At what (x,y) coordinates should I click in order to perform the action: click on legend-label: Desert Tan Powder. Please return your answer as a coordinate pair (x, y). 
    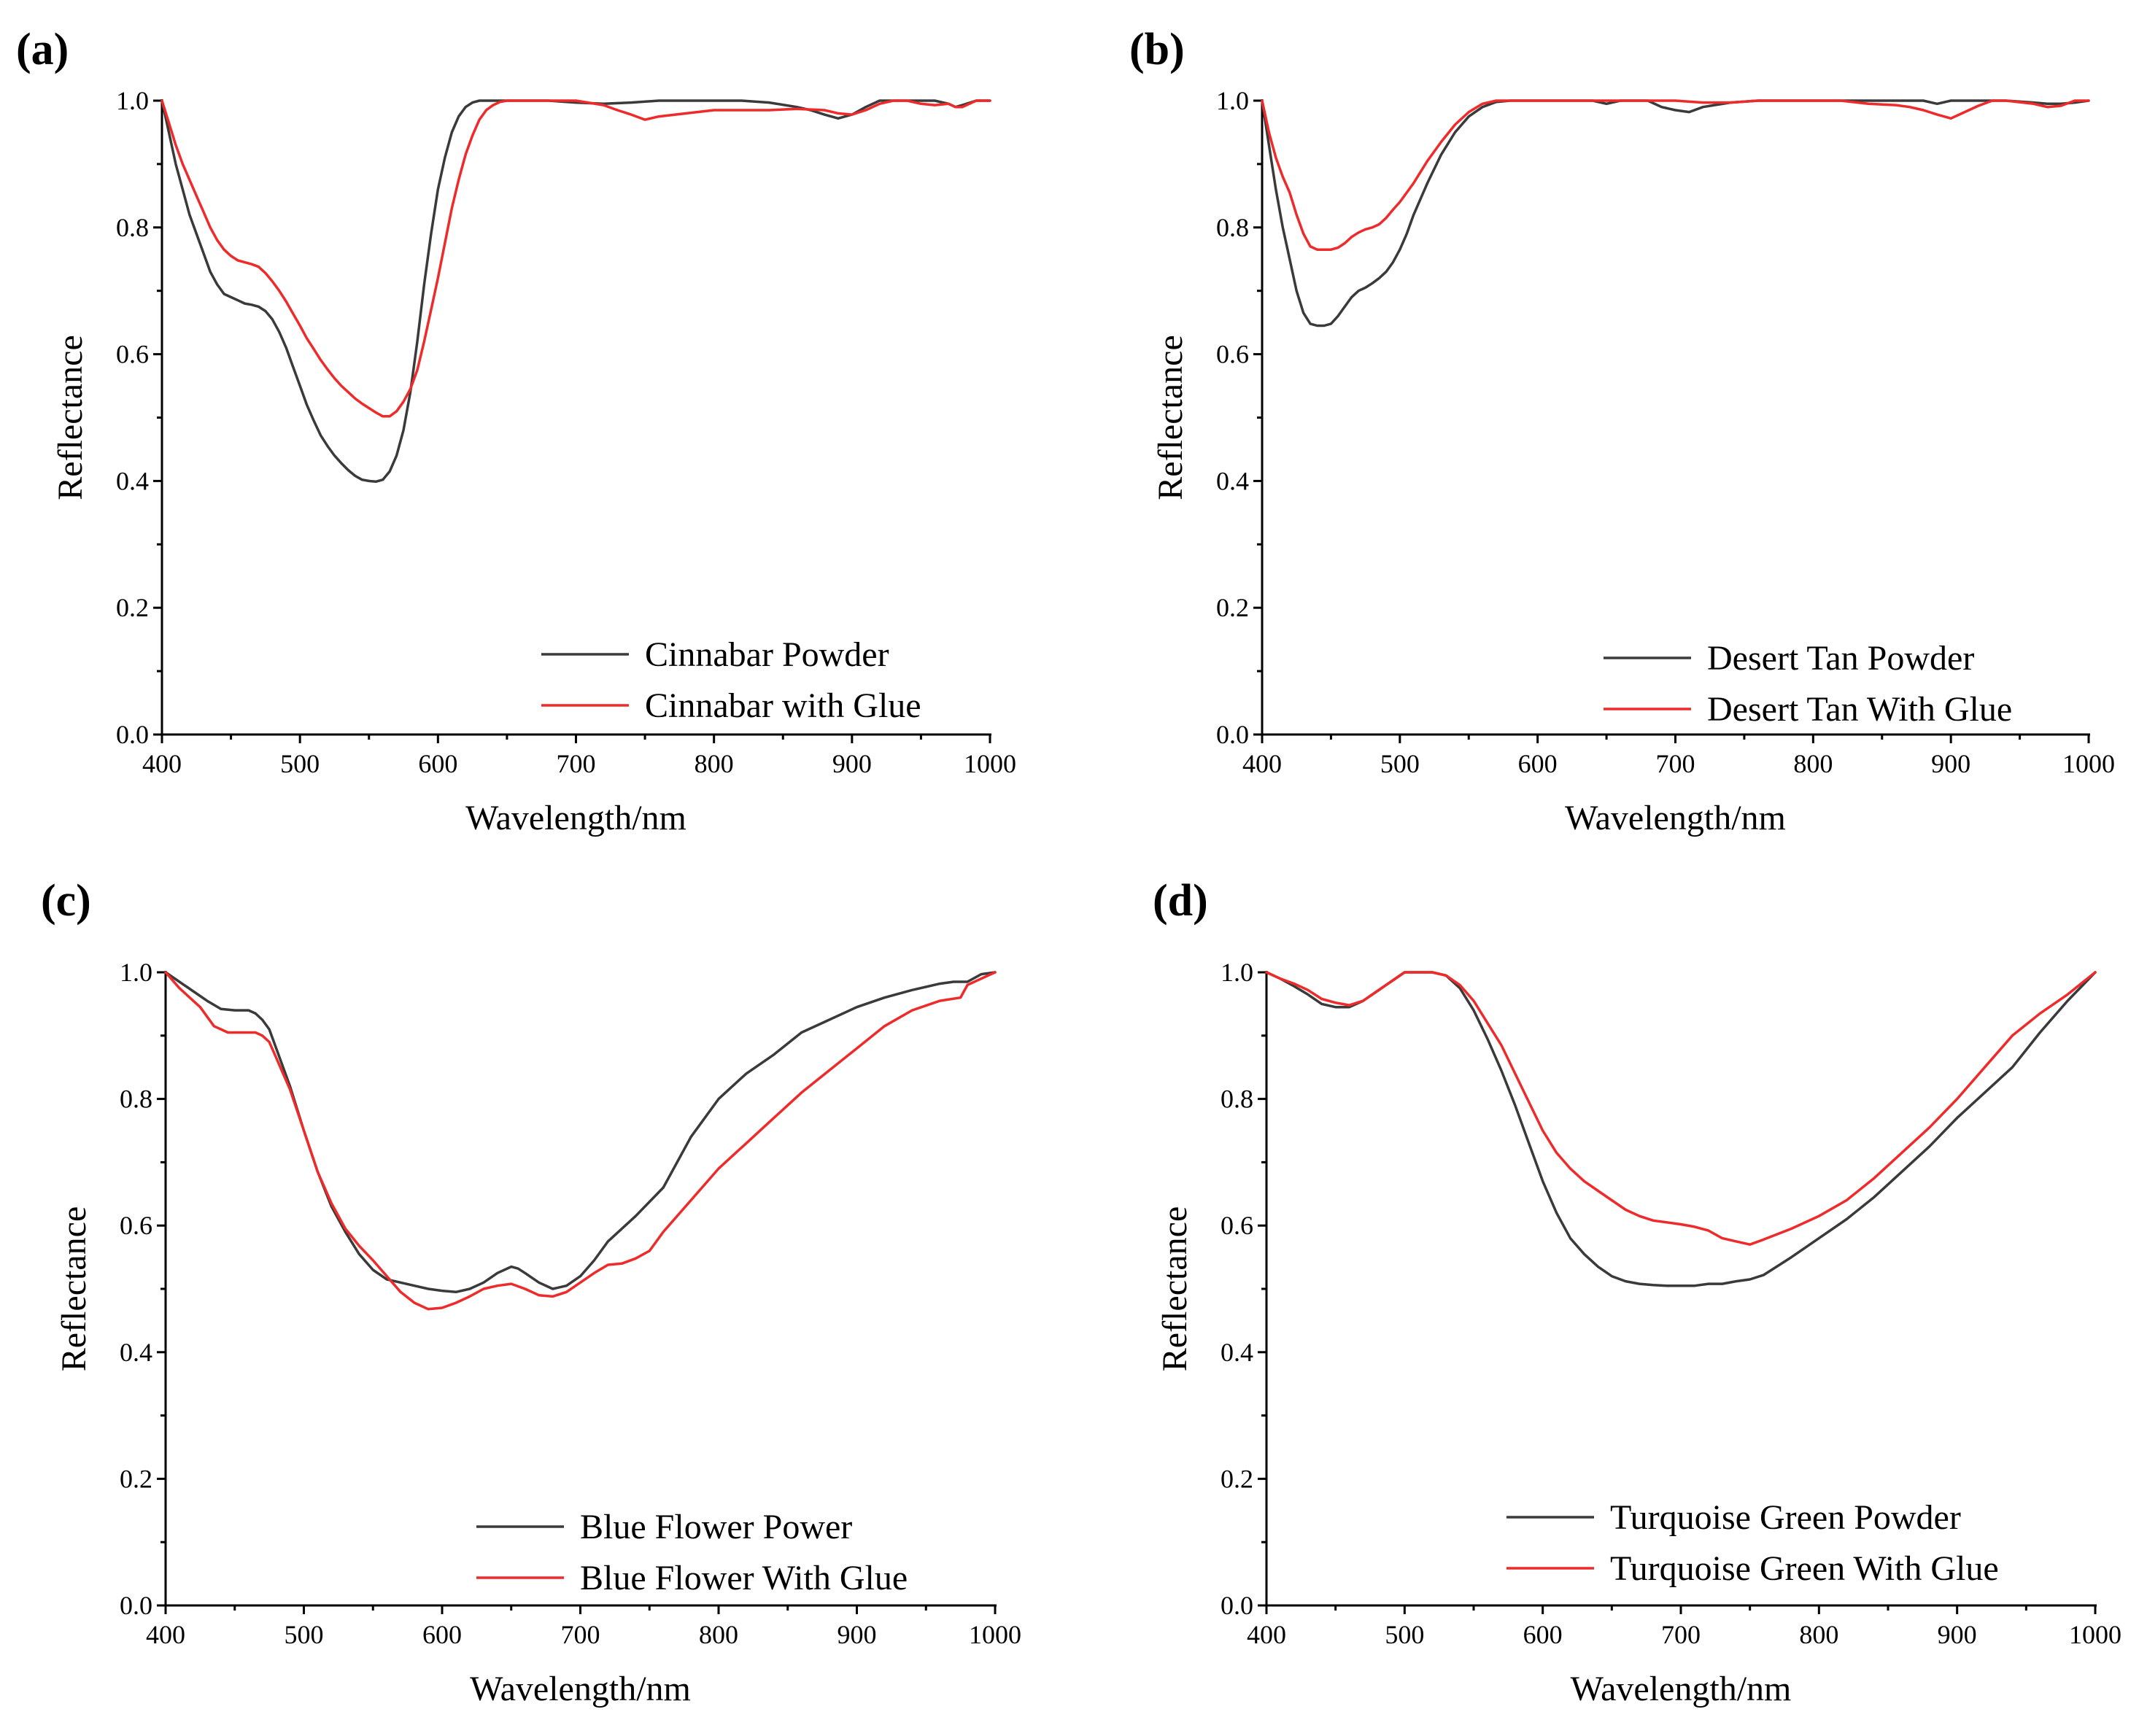
    Looking at the image, I should click on (1840, 658).